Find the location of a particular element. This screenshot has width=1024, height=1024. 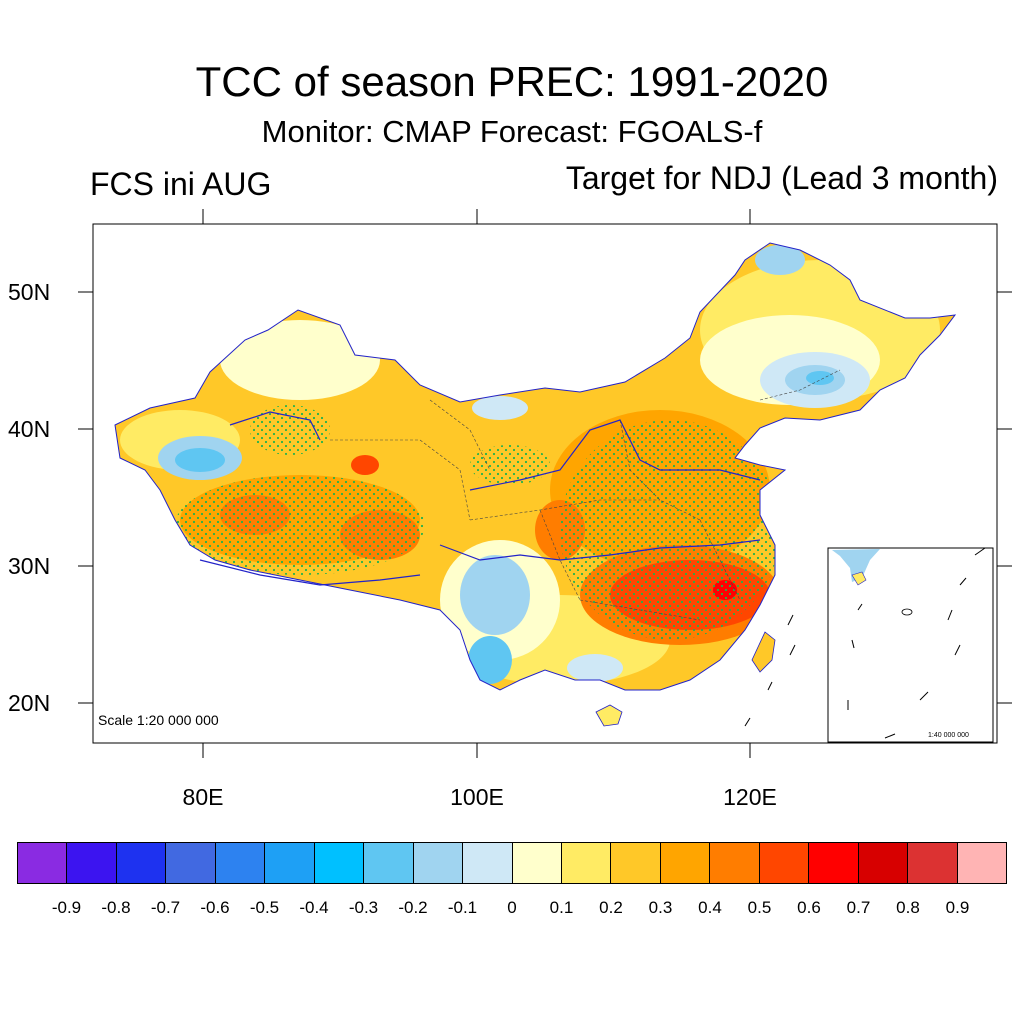

lon-label-80e: 80E is located at coordinates (203, 797).